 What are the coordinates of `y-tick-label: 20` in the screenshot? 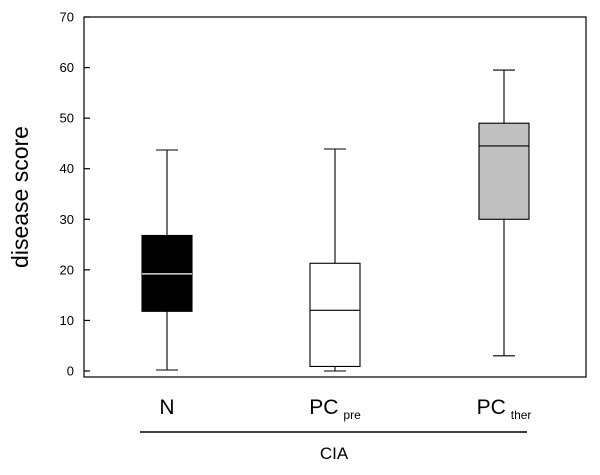 It's located at (67, 269).